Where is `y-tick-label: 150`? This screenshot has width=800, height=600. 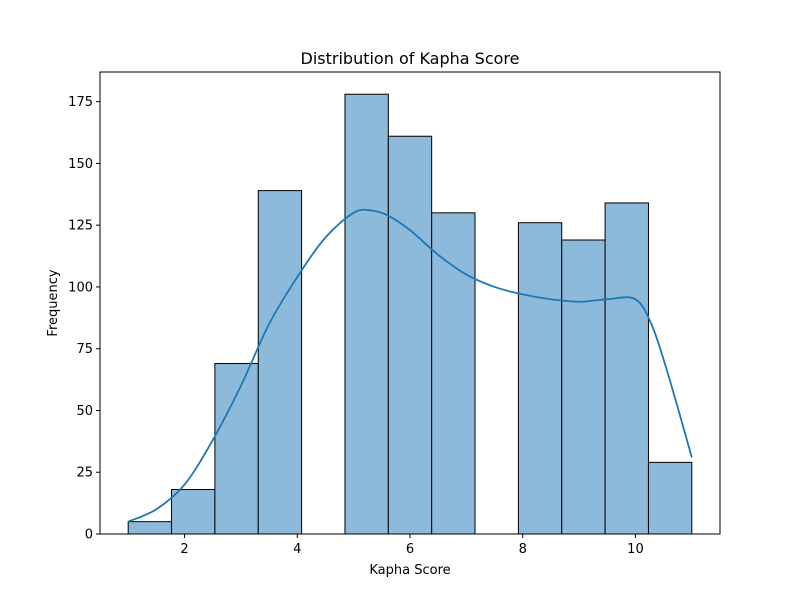
y-tick-label: 150 is located at coordinates (80, 164).